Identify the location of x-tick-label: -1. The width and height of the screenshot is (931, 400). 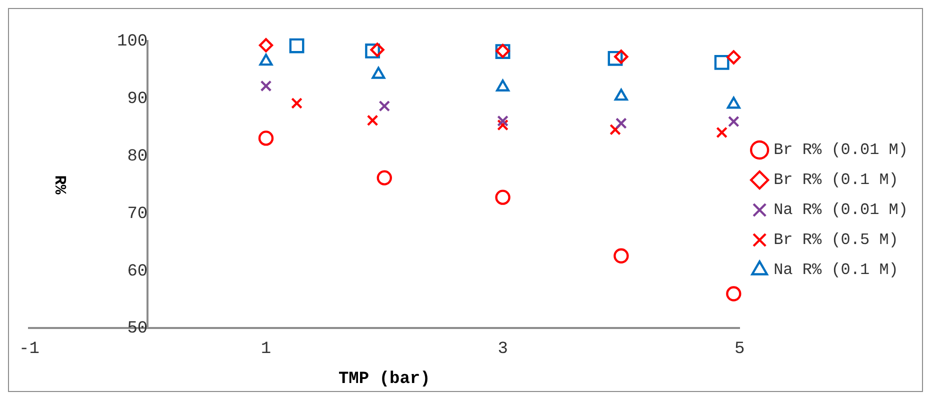
(29, 349).